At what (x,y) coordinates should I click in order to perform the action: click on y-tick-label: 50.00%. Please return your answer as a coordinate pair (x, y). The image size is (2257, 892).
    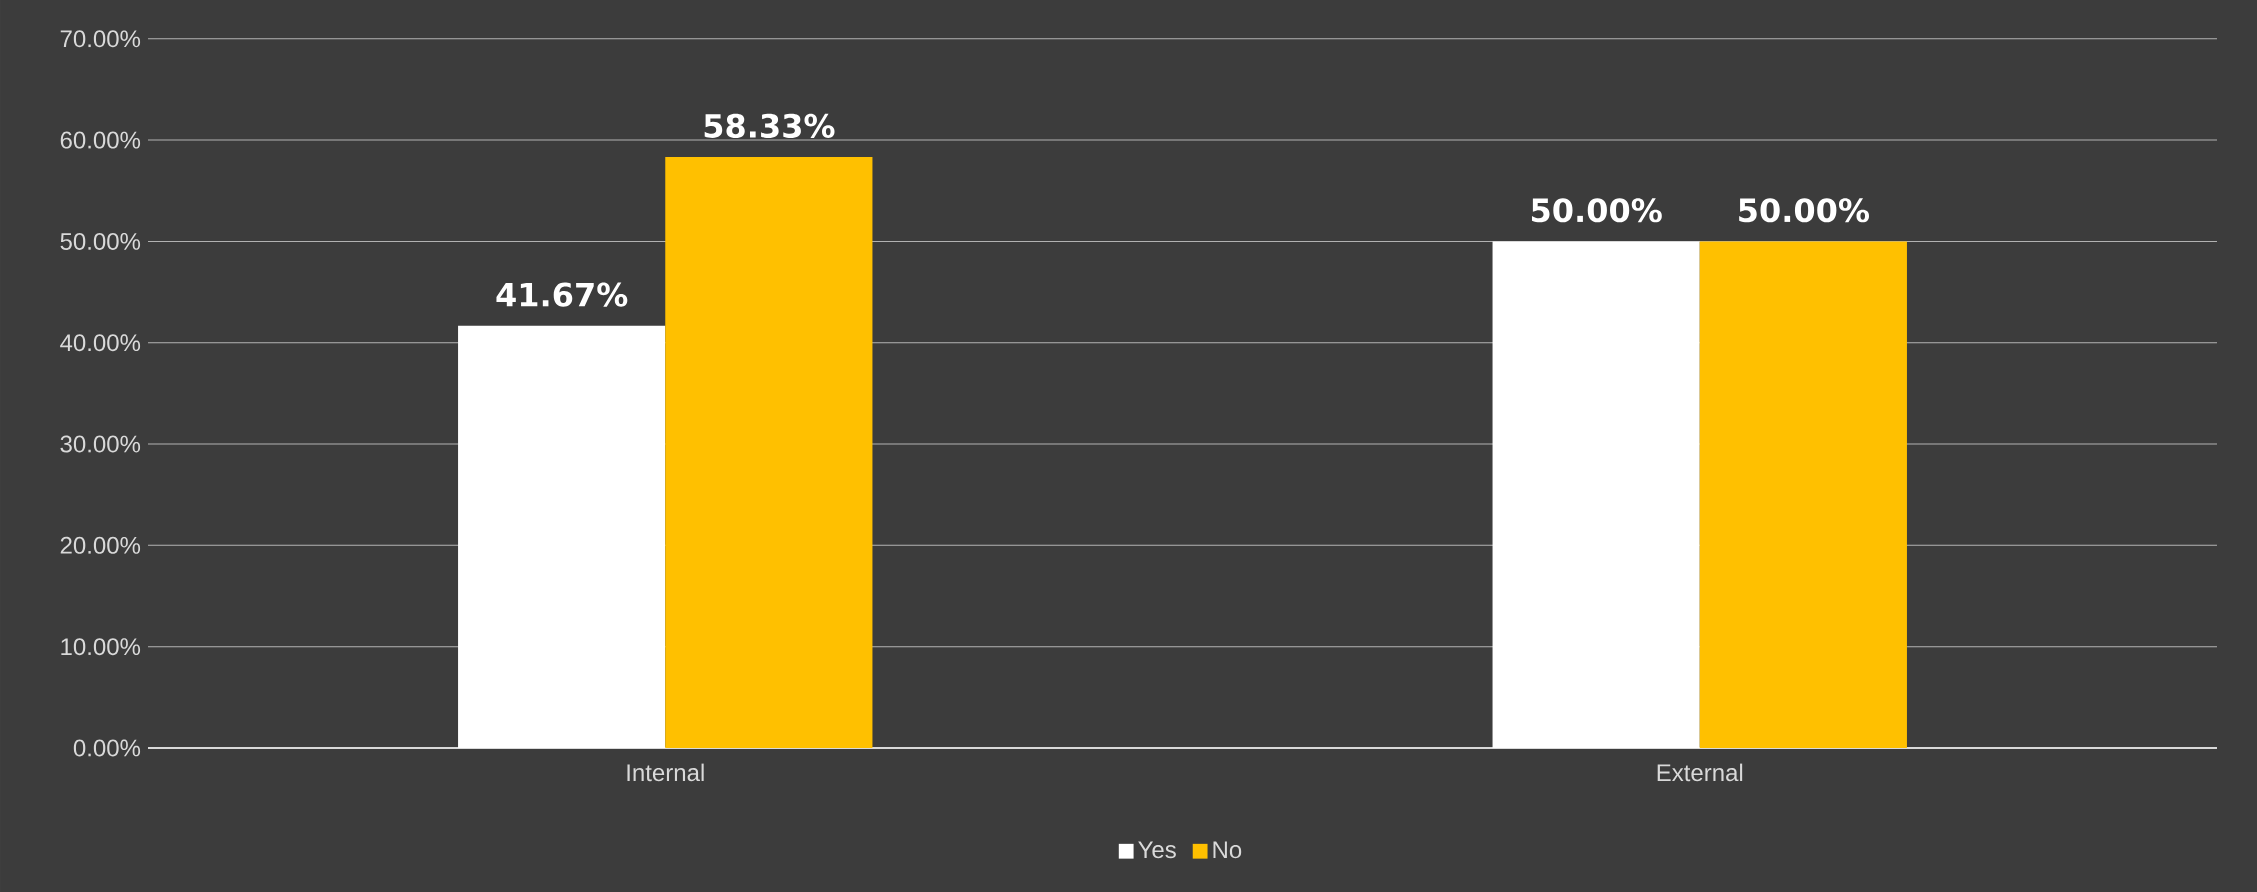
    Looking at the image, I should click on (100, 241).